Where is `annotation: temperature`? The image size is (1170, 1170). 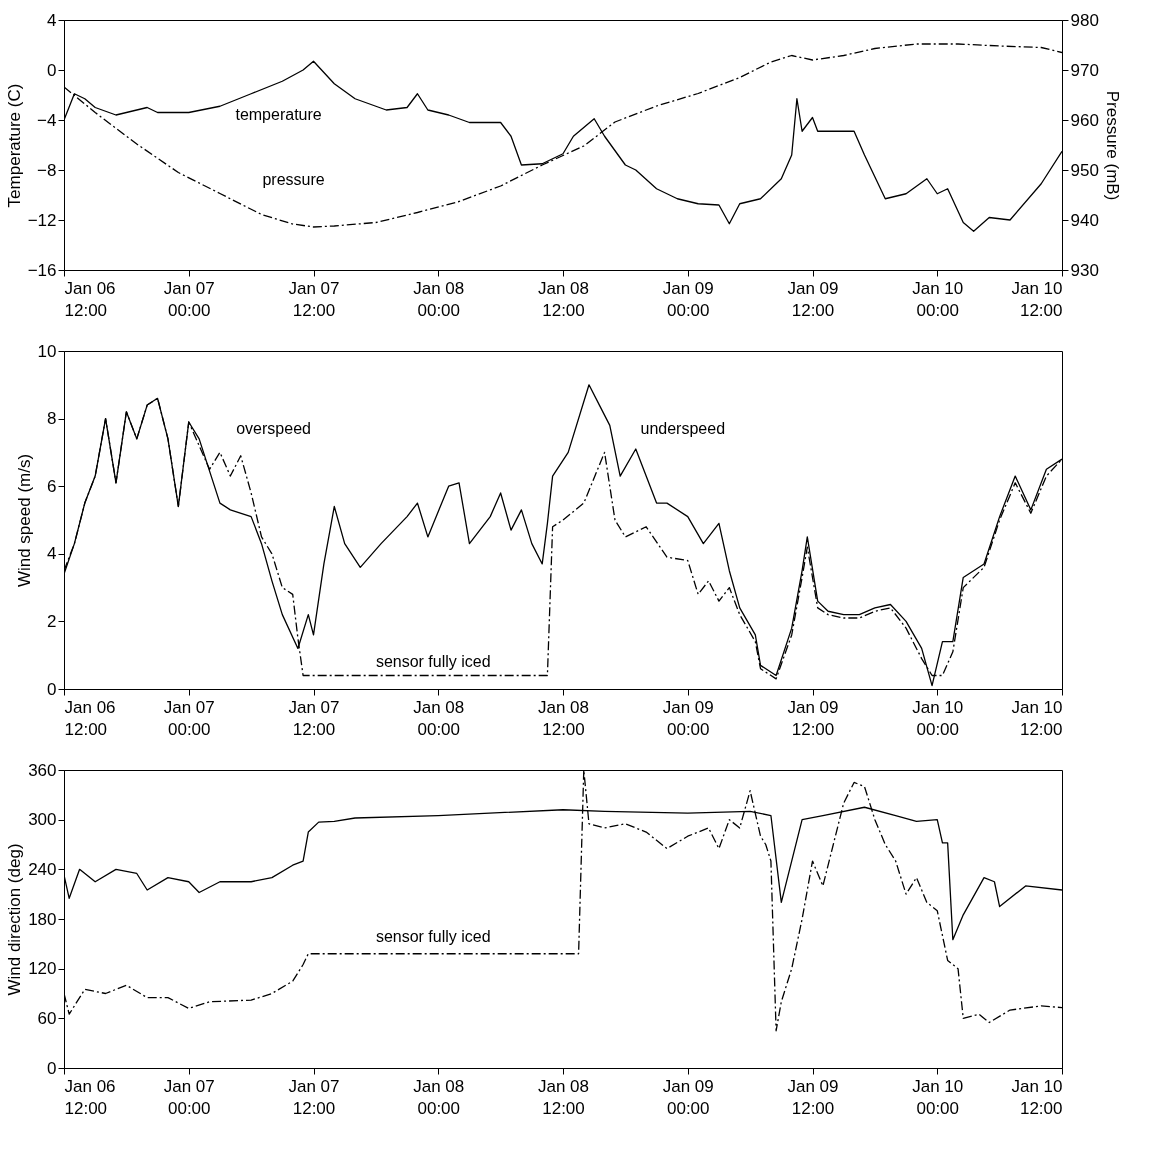 annotation: temperature is located at coordinates (278, 114).